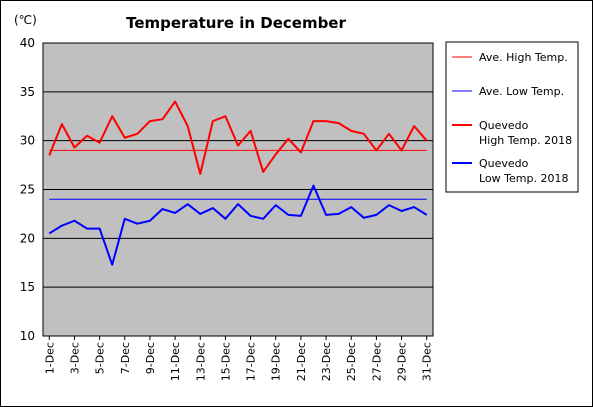 Image resolution: width=593 pixels, height=407 pixels. What do you see at coordinates (225, 361) in the screenshot?
I see `x-tick-label-15-Dec: 15-Dec` at bounding box center [225, 361].